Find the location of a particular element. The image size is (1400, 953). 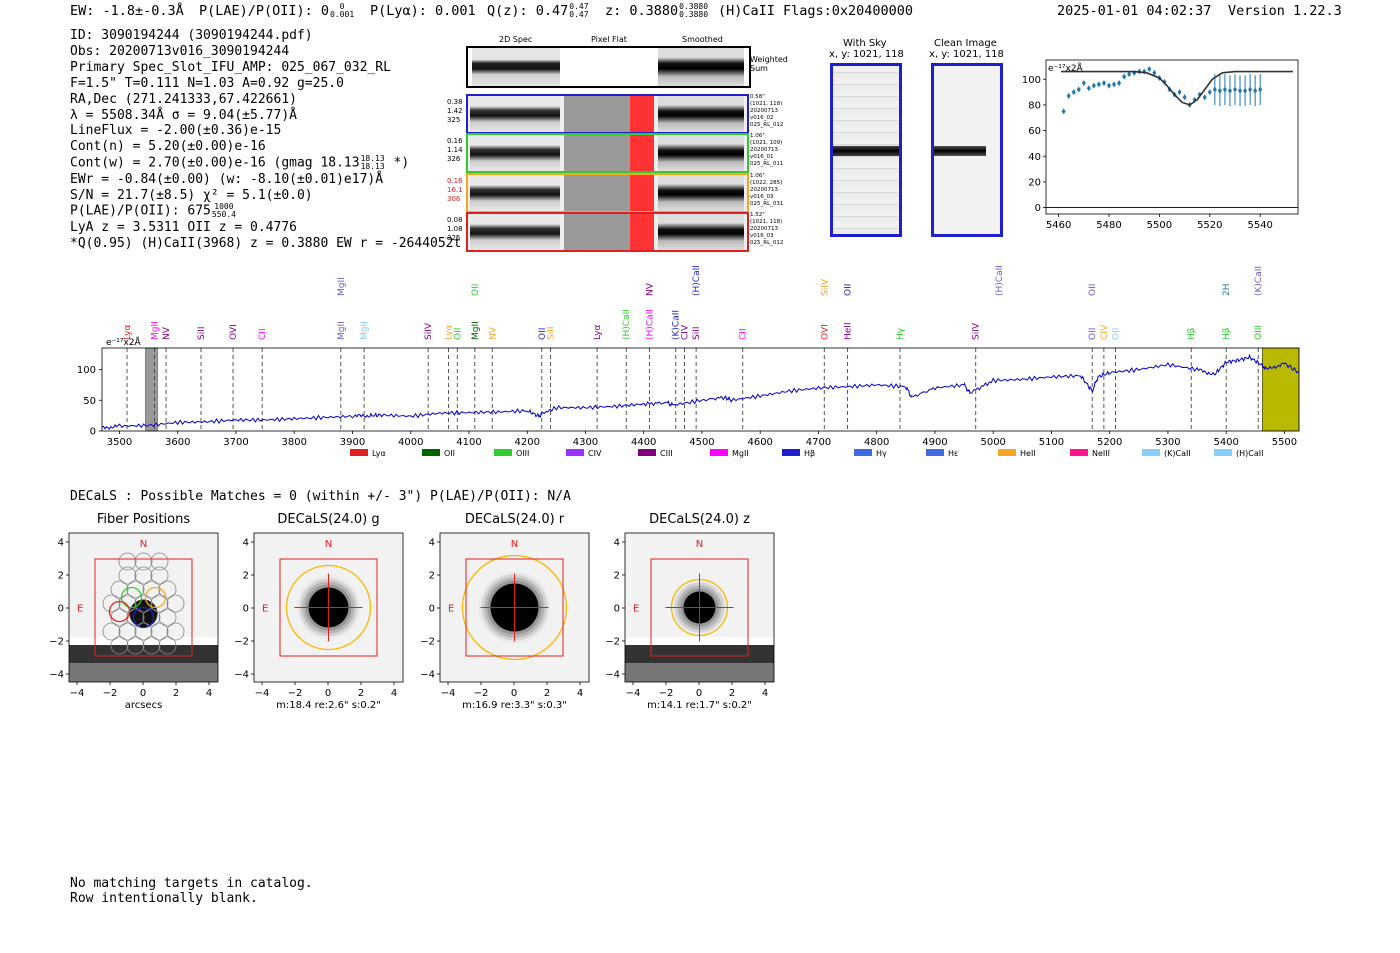

spectrum-upper-label: NV is located at coordinates (651, 289).